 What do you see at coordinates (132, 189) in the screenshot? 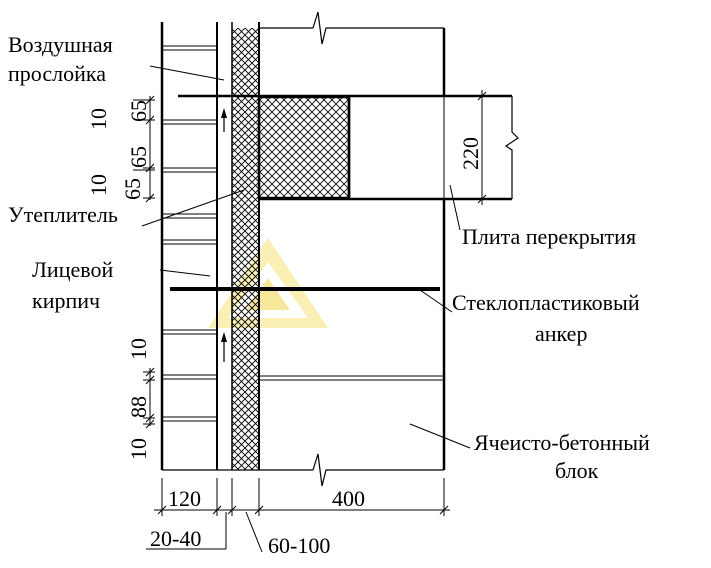
I see `dim-course-top-c: 65` at bounding box center [132, 189].